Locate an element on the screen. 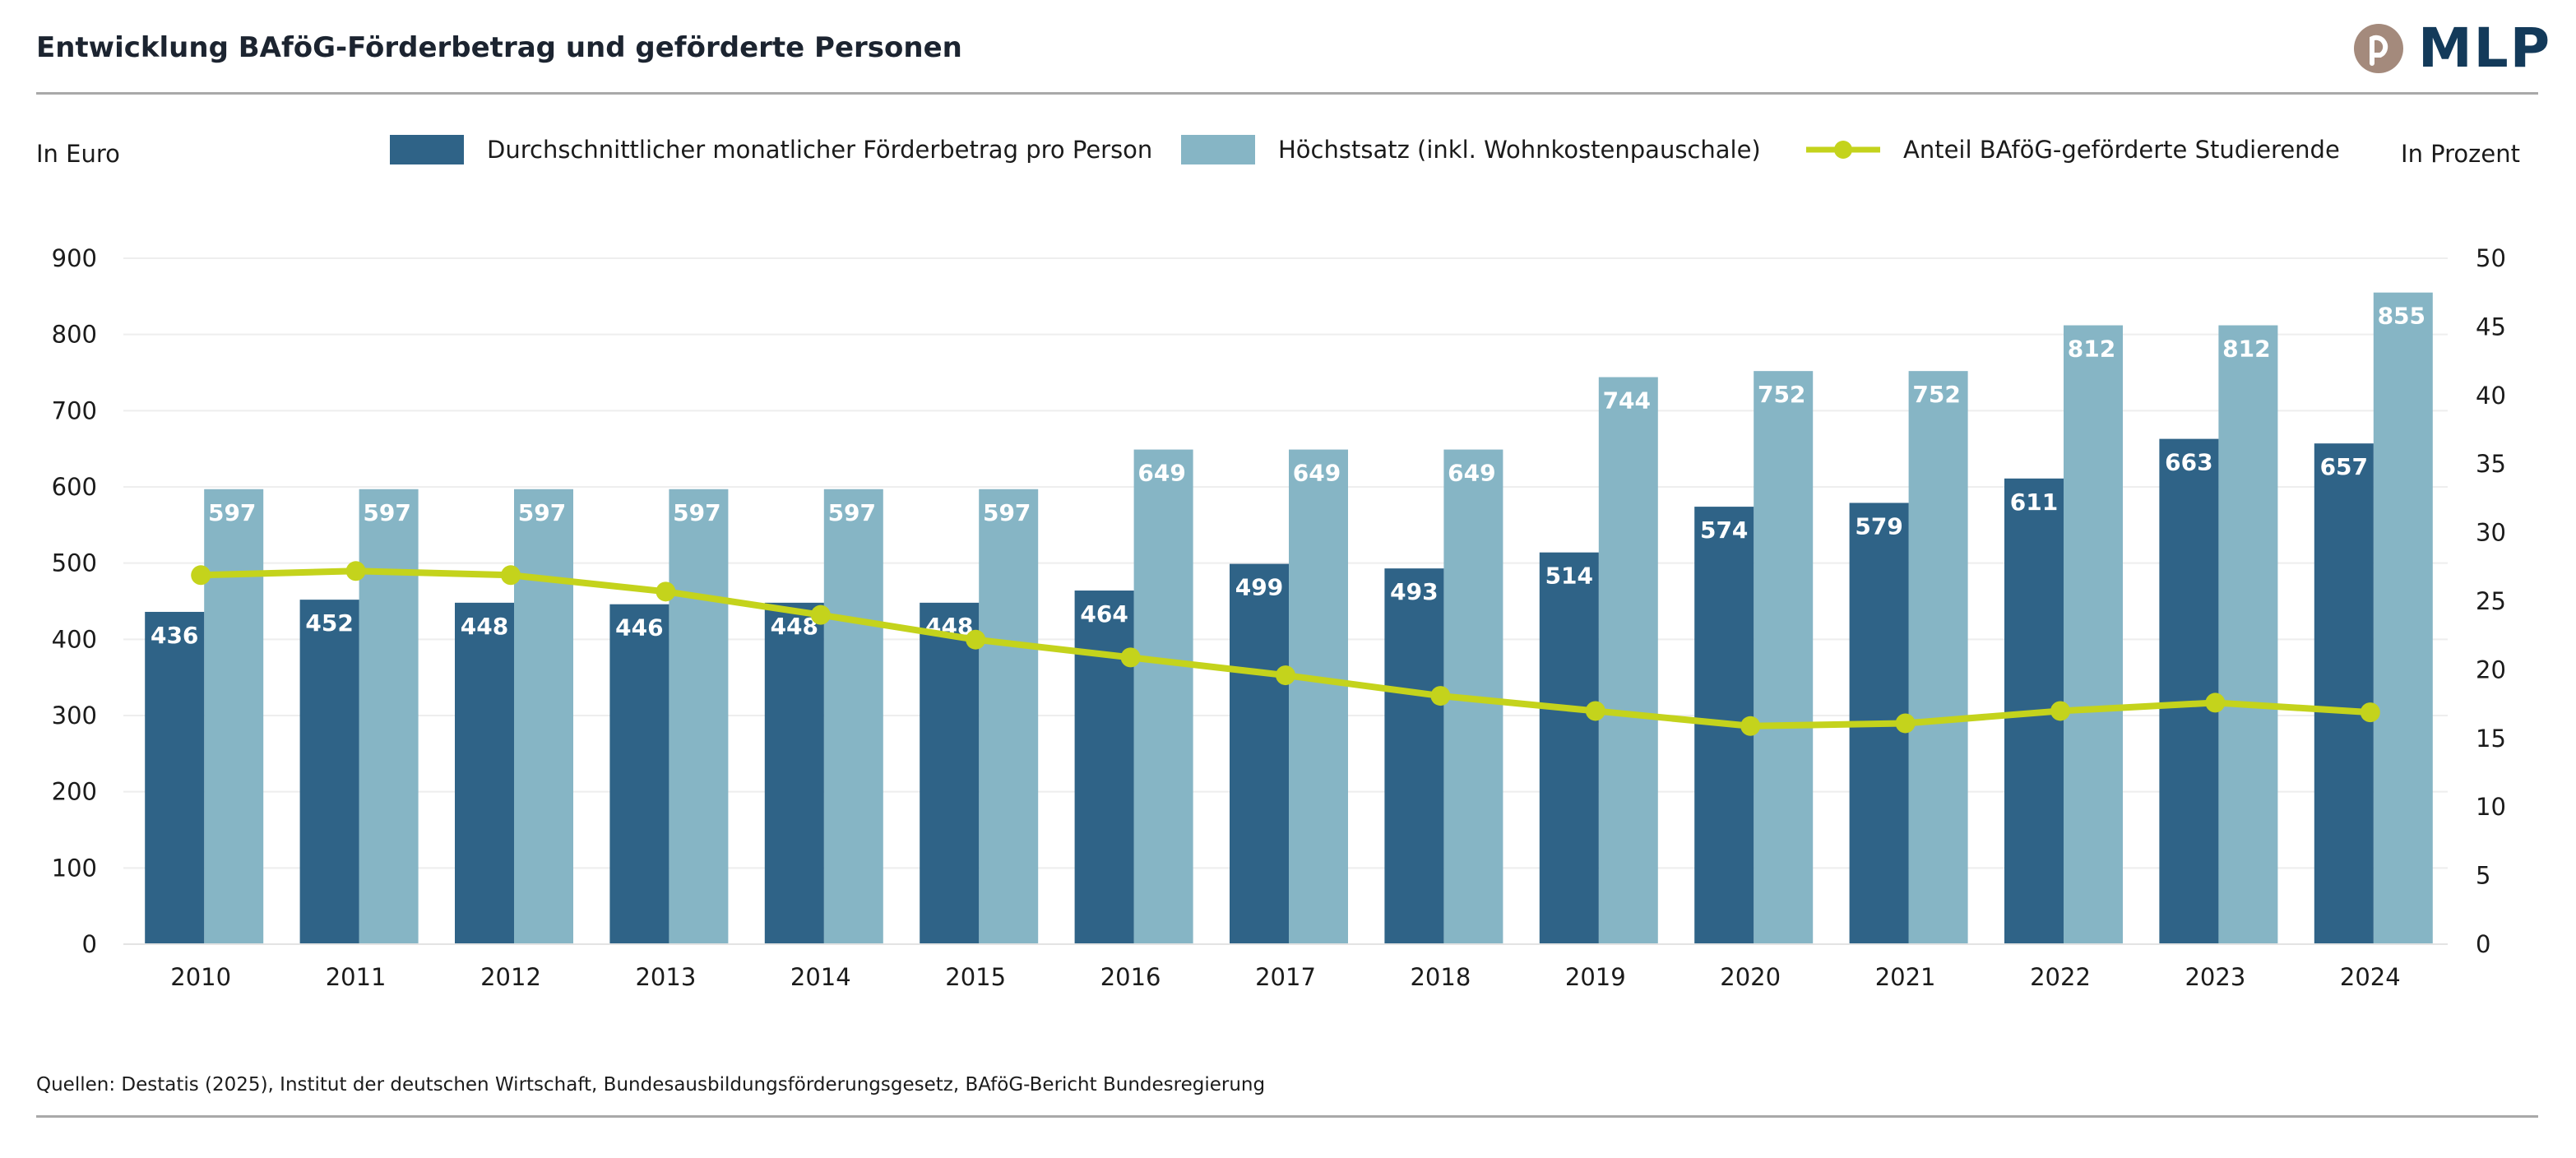  bar-max-rate-label: 744 is located at coordinates (1627, 401).